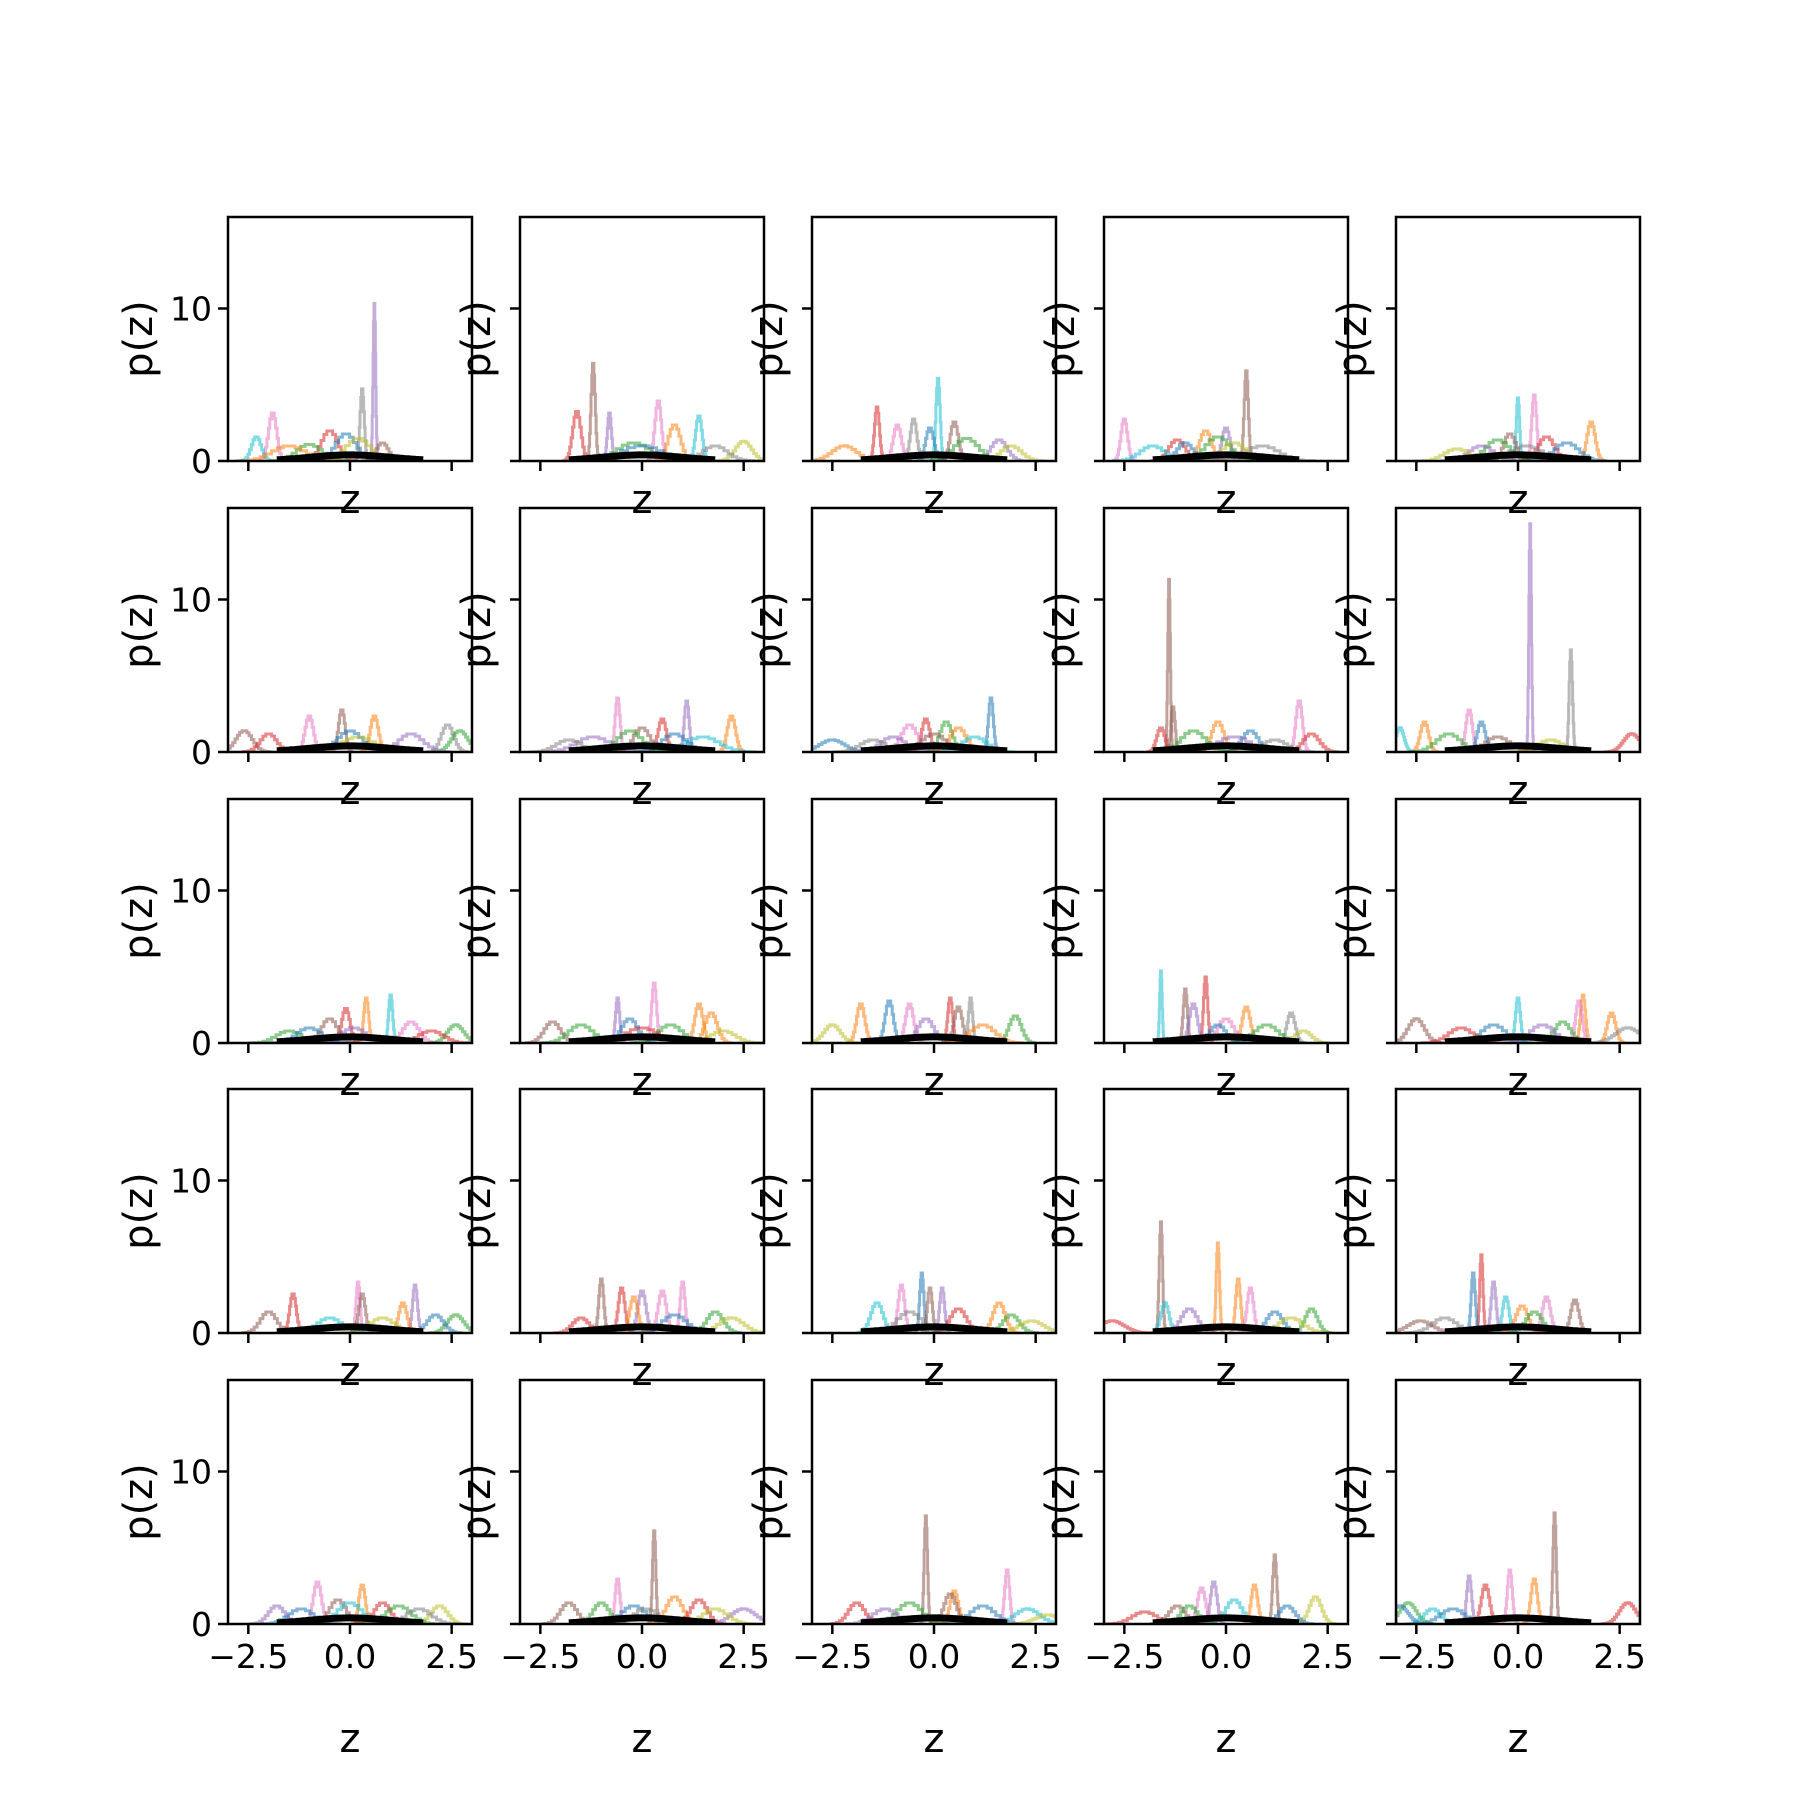 This screenshot has width=1800, height=1800. I want to click on subplot-r5-c3: −2.5 0.0 2.5 z p(z), so click(904, 1570).